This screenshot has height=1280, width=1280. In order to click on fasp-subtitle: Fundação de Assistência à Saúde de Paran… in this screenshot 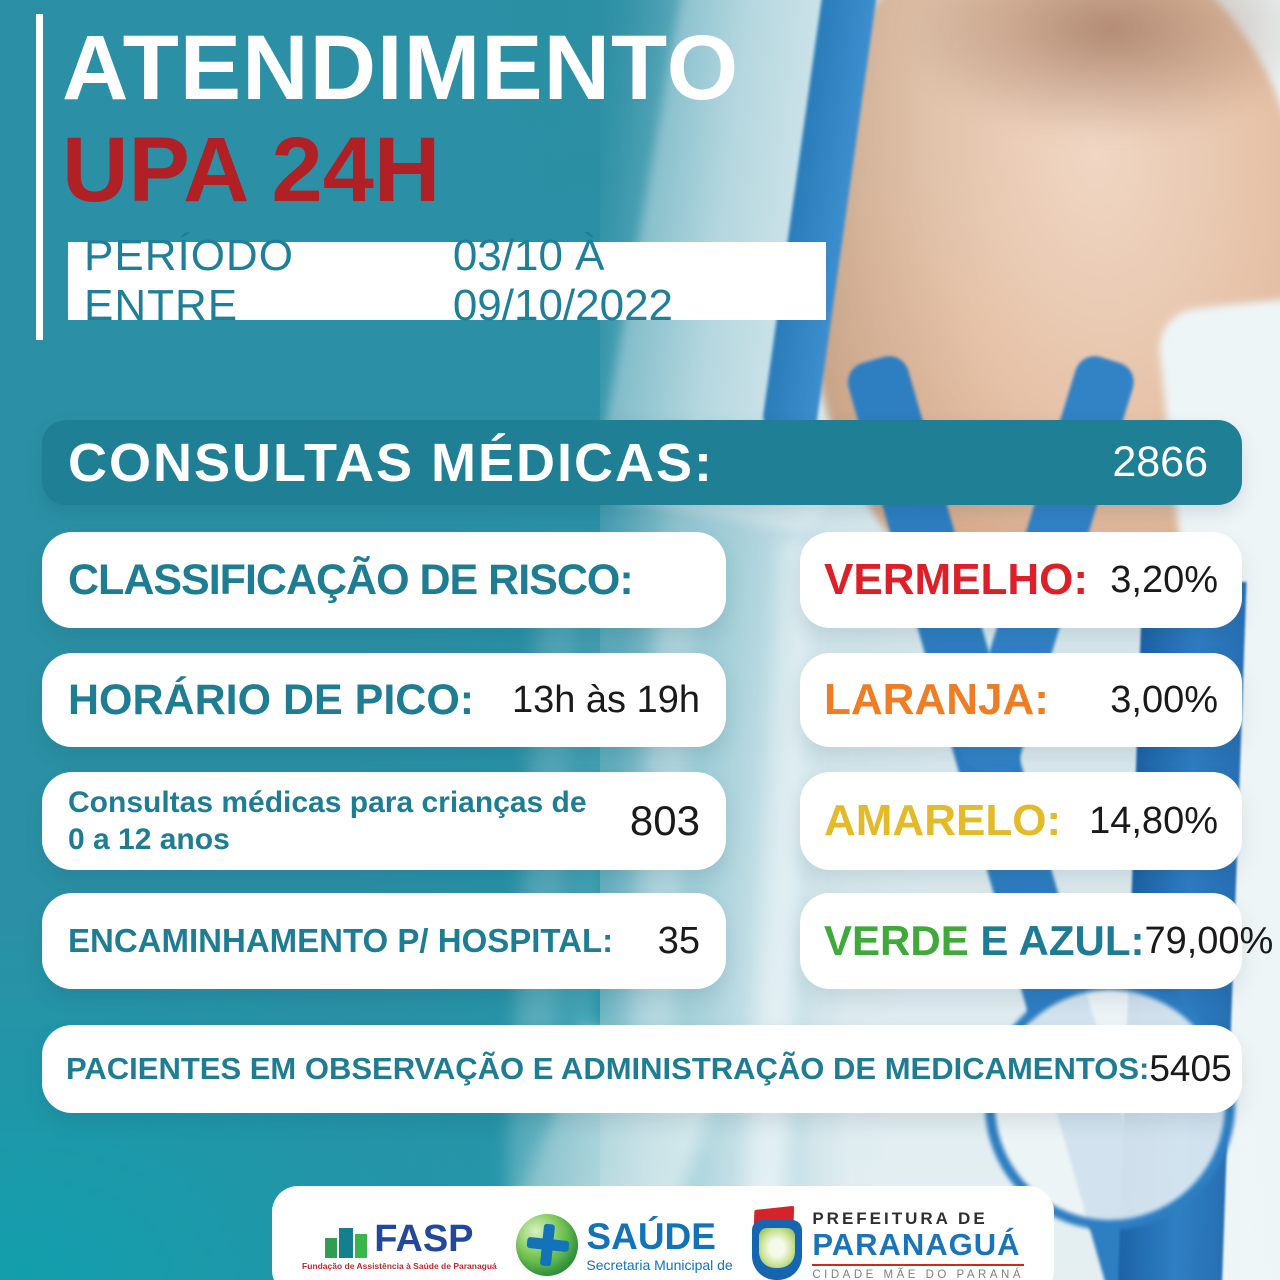, I will do `click(399, 1265)`.